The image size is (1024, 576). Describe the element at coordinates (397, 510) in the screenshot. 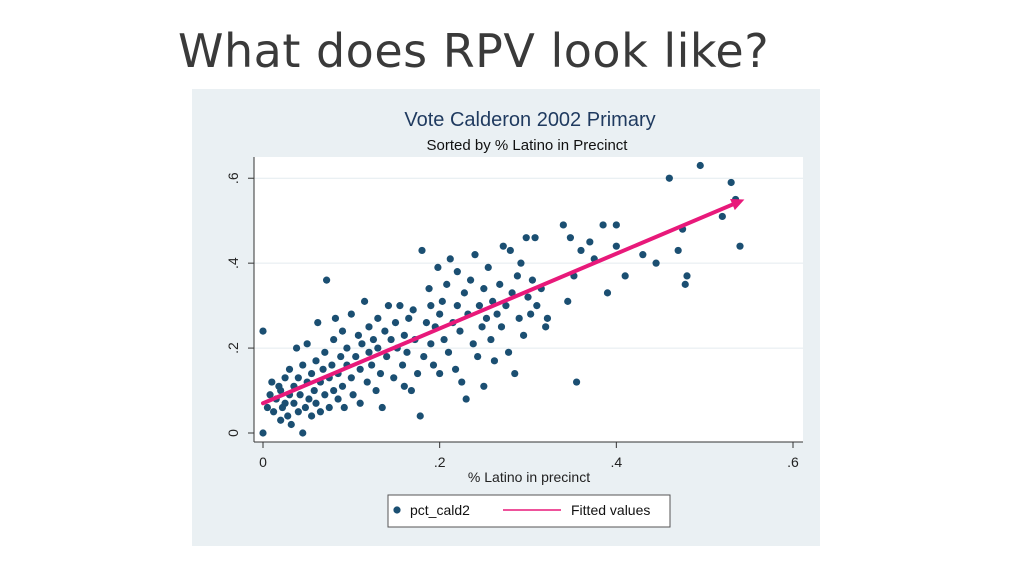

I see `legend-marker-points` at that location.